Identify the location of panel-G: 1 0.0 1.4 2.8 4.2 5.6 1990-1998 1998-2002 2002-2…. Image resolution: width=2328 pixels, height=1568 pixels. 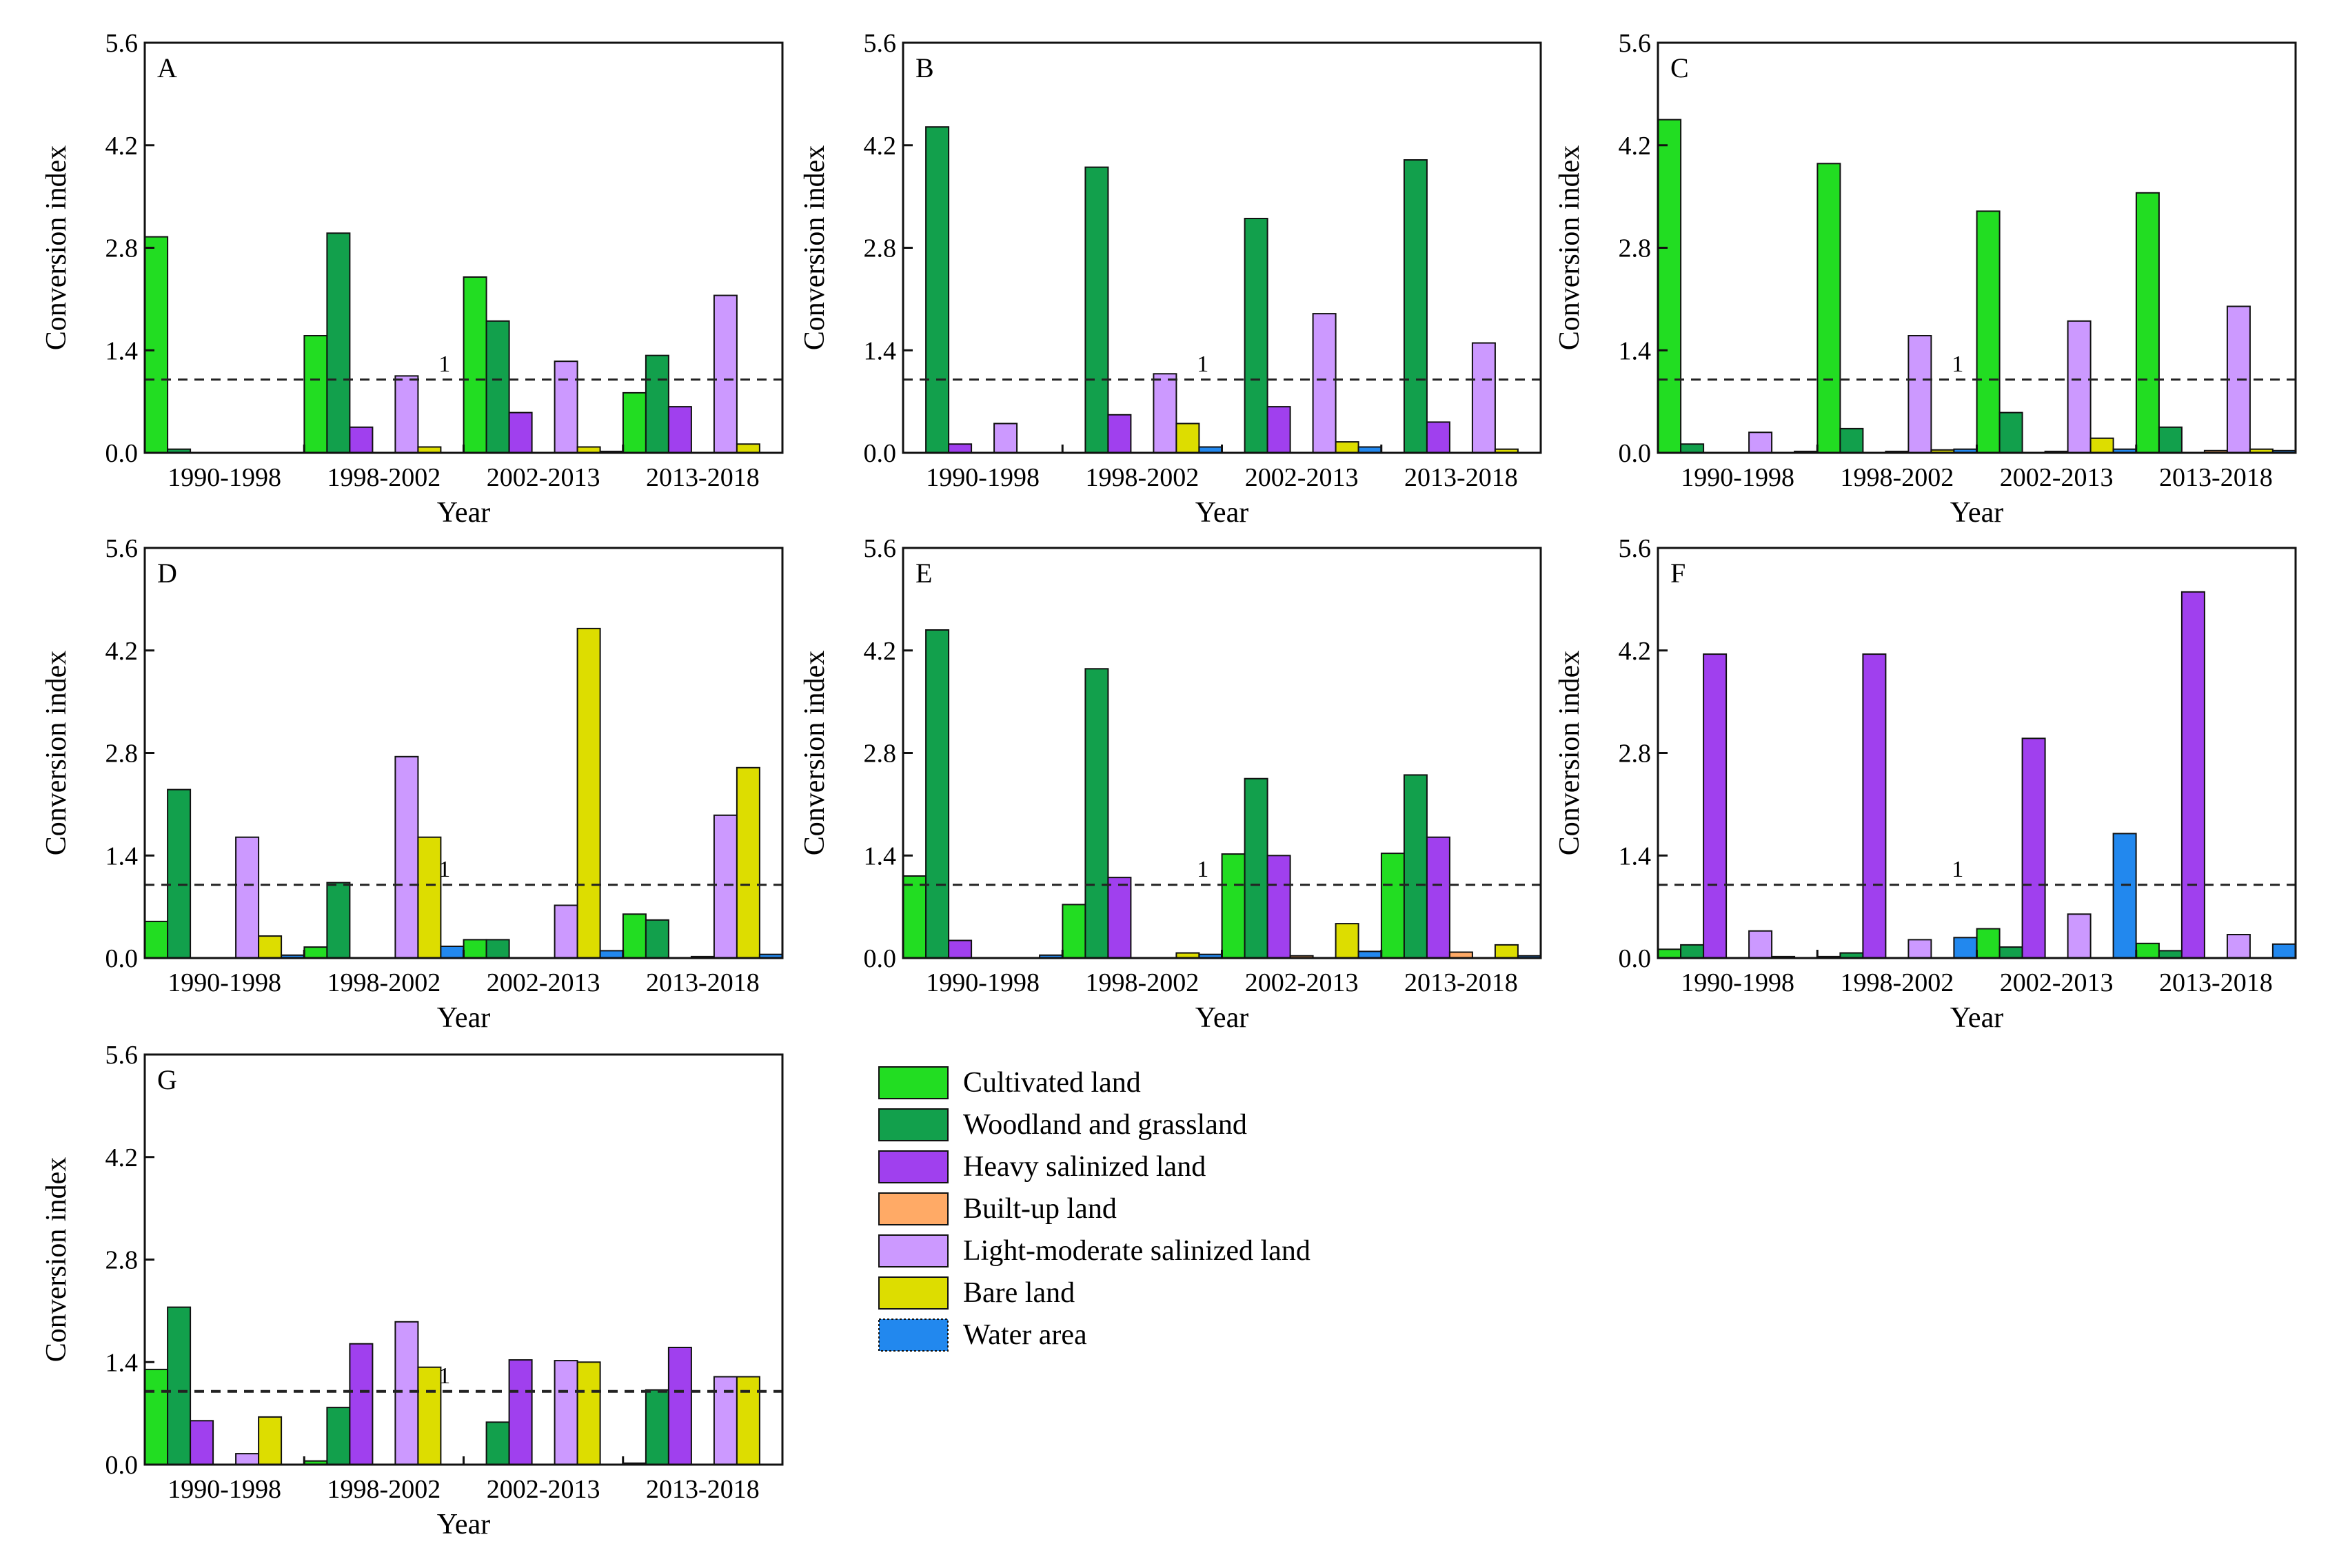
(412, 1290).